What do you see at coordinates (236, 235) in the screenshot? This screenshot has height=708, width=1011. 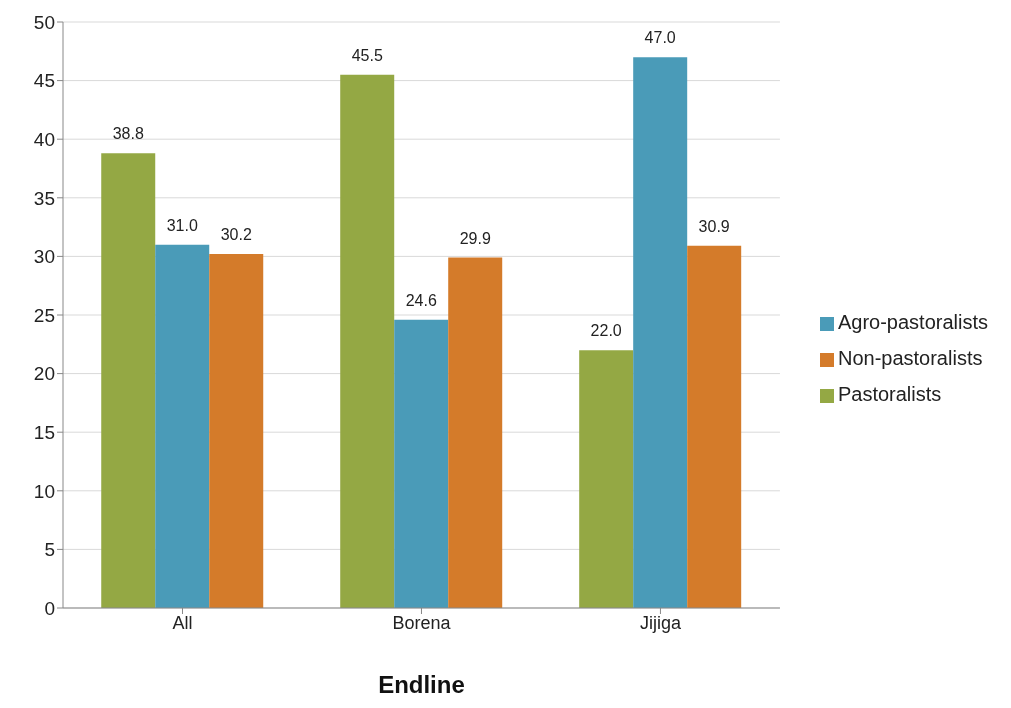 I see `data-label: 30.2` at bounding box center [236, 235].